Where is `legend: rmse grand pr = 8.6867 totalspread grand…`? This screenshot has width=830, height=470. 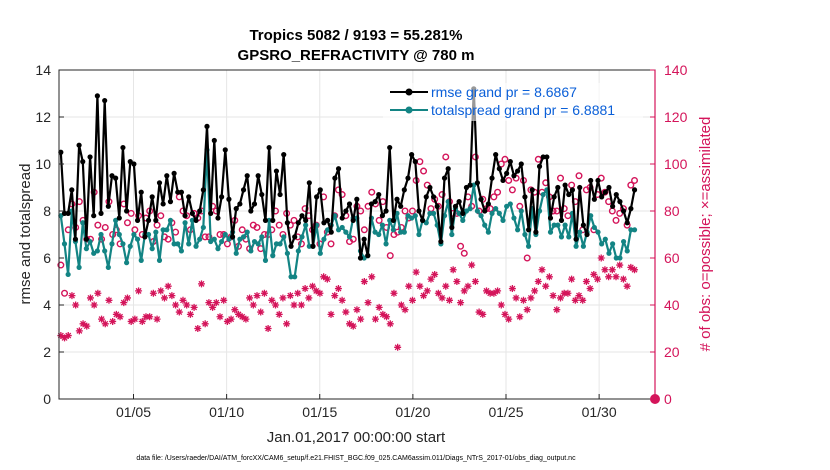
legend: rmse grand pr = 8.6867 totalspread grand… is located at coordinates (513, 102).